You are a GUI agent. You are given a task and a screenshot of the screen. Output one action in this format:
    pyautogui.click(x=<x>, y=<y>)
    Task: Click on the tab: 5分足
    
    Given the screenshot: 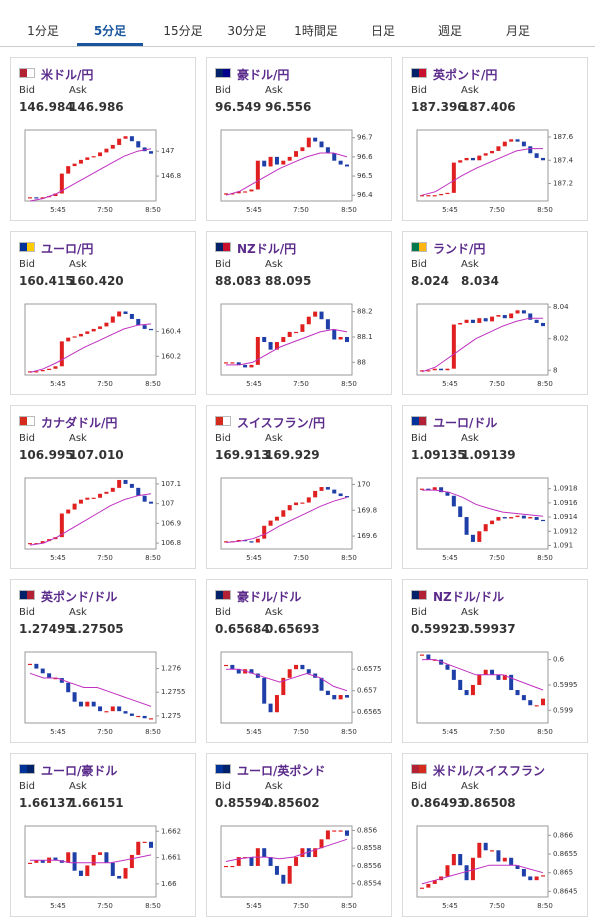 What is the action you would take?
    pyautogui.click(x=110, y=31)
    